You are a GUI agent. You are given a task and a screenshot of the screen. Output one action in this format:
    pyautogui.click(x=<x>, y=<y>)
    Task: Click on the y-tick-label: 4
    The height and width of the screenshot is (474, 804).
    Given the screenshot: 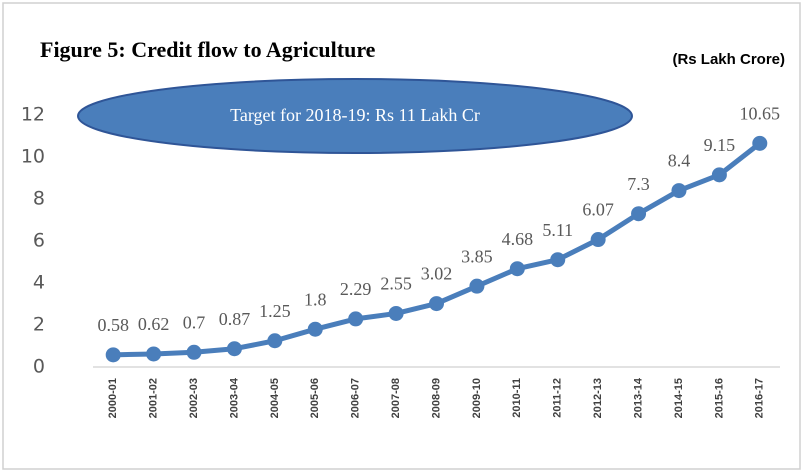 What is the action you would take?
    pyautogui.click(x=39, y=283)
    